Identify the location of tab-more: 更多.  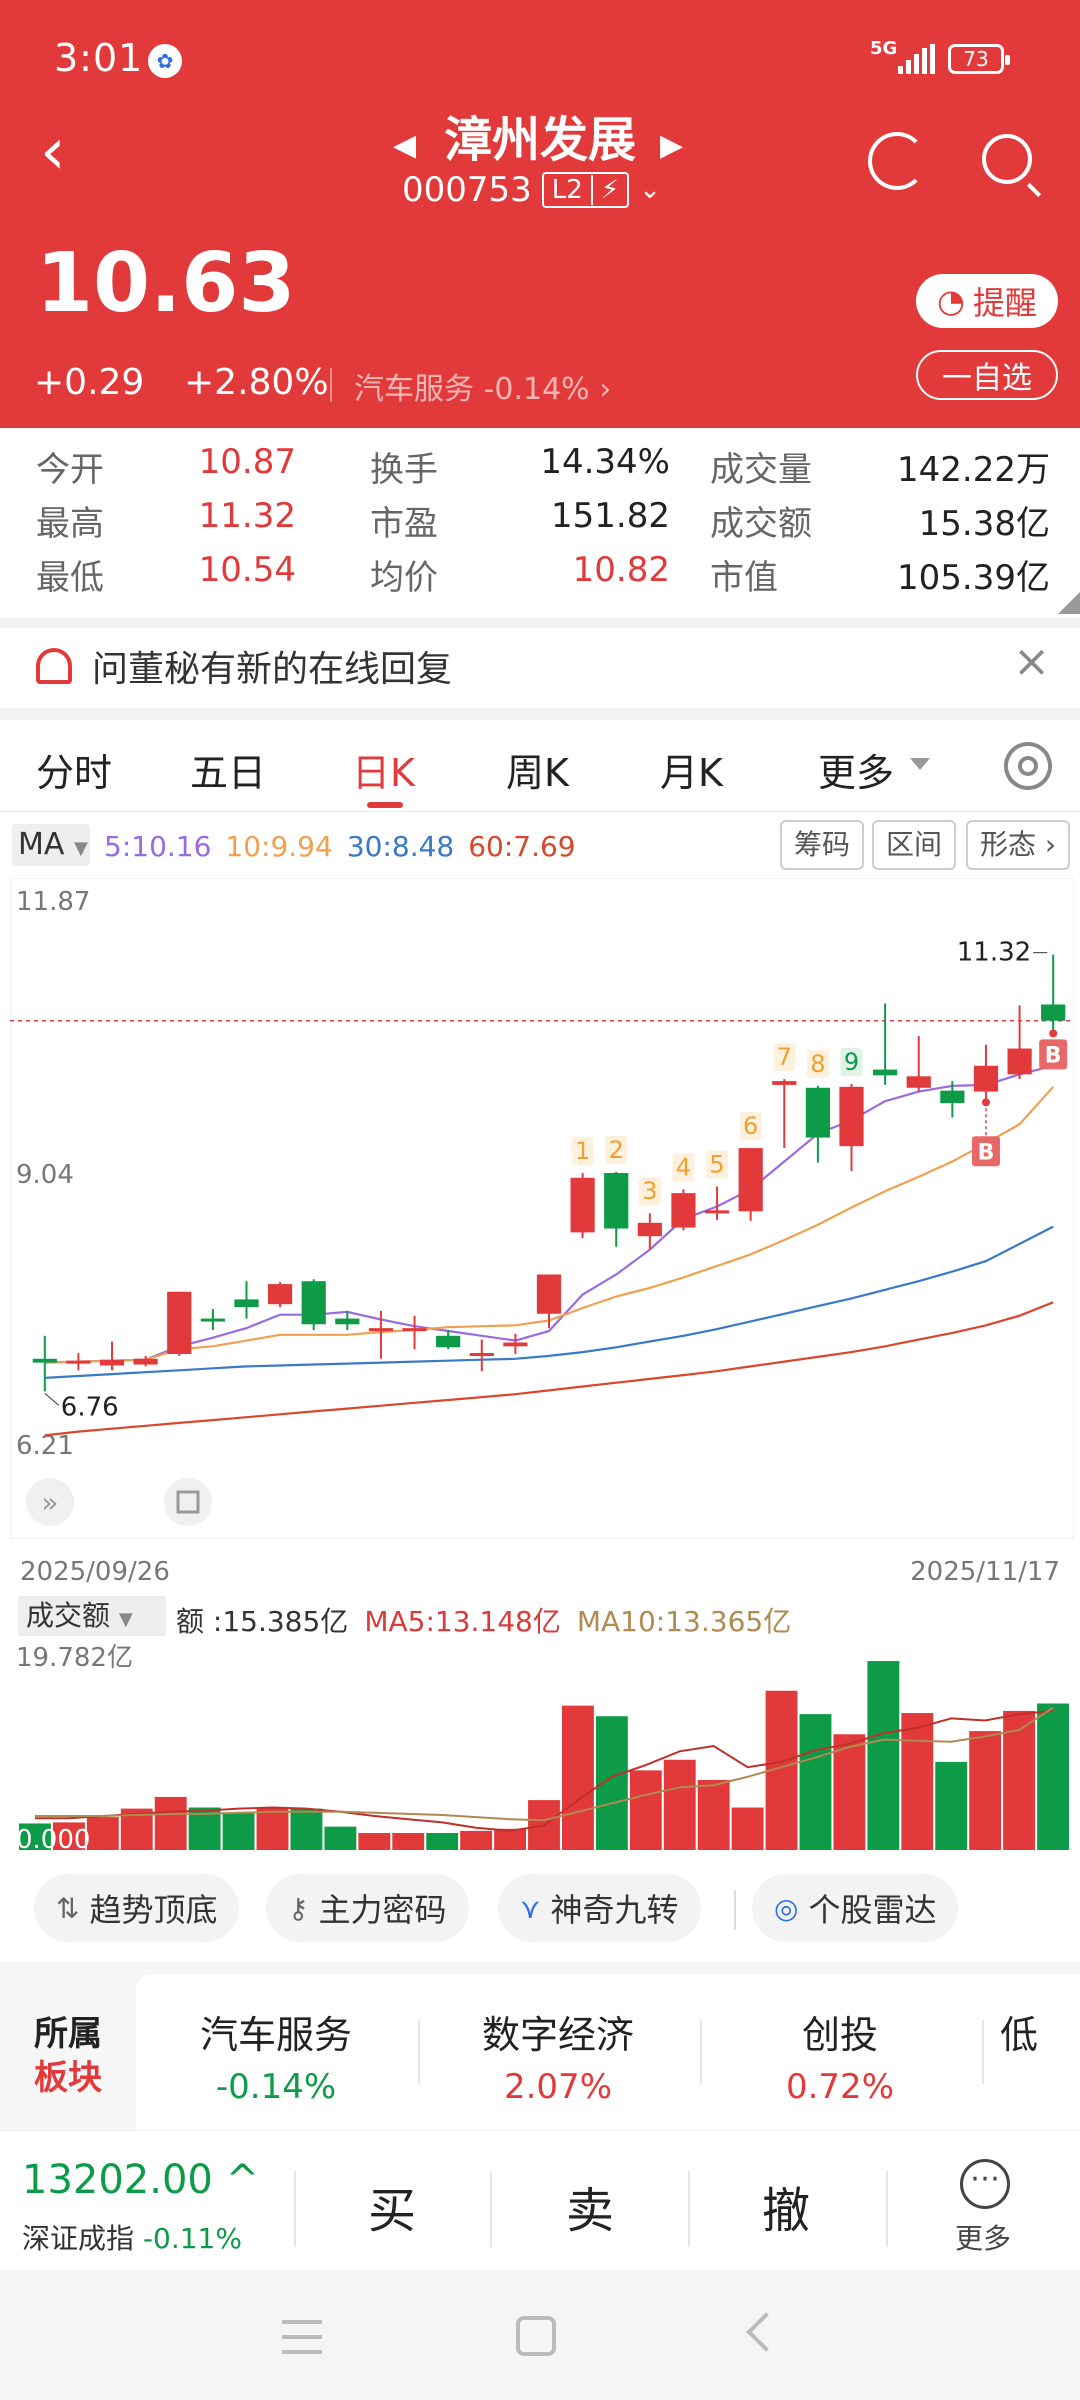
(856, 773).